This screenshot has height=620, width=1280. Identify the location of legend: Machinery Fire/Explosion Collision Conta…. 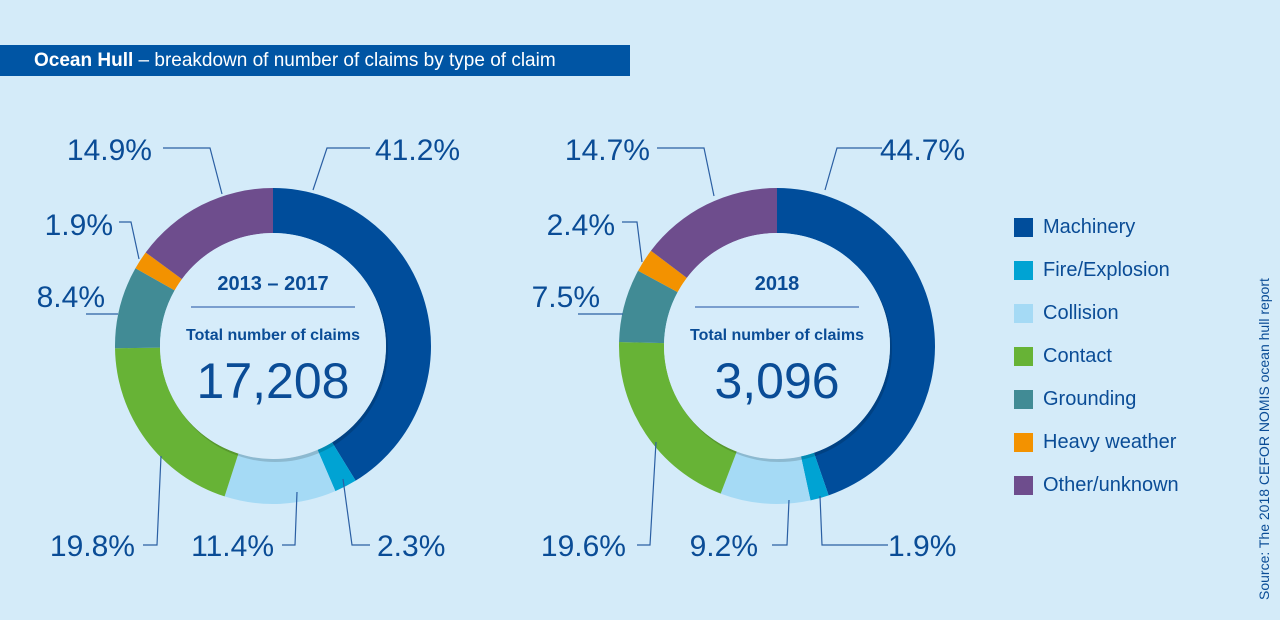
(1096, 356).